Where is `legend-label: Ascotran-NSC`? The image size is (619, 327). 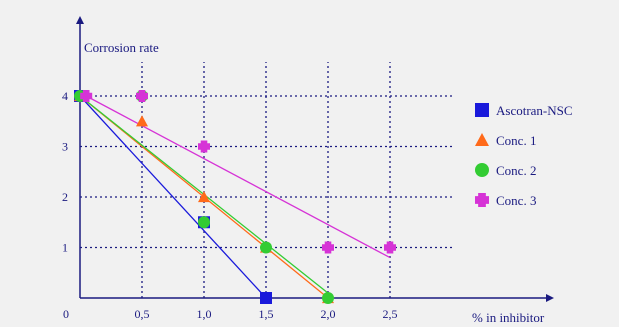
legend-label: Ascotran-NSC is located at coordinates (534, 110).